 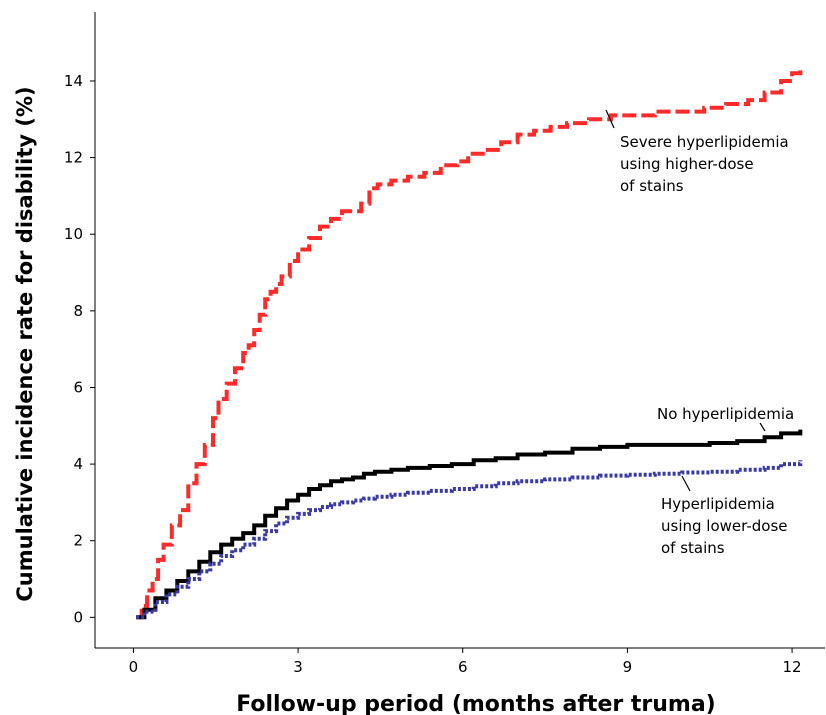 What do you see at coordinates (463, 667) in the screenshot?
I see `x-tick-label: 6` at bounding box center [463, 667].